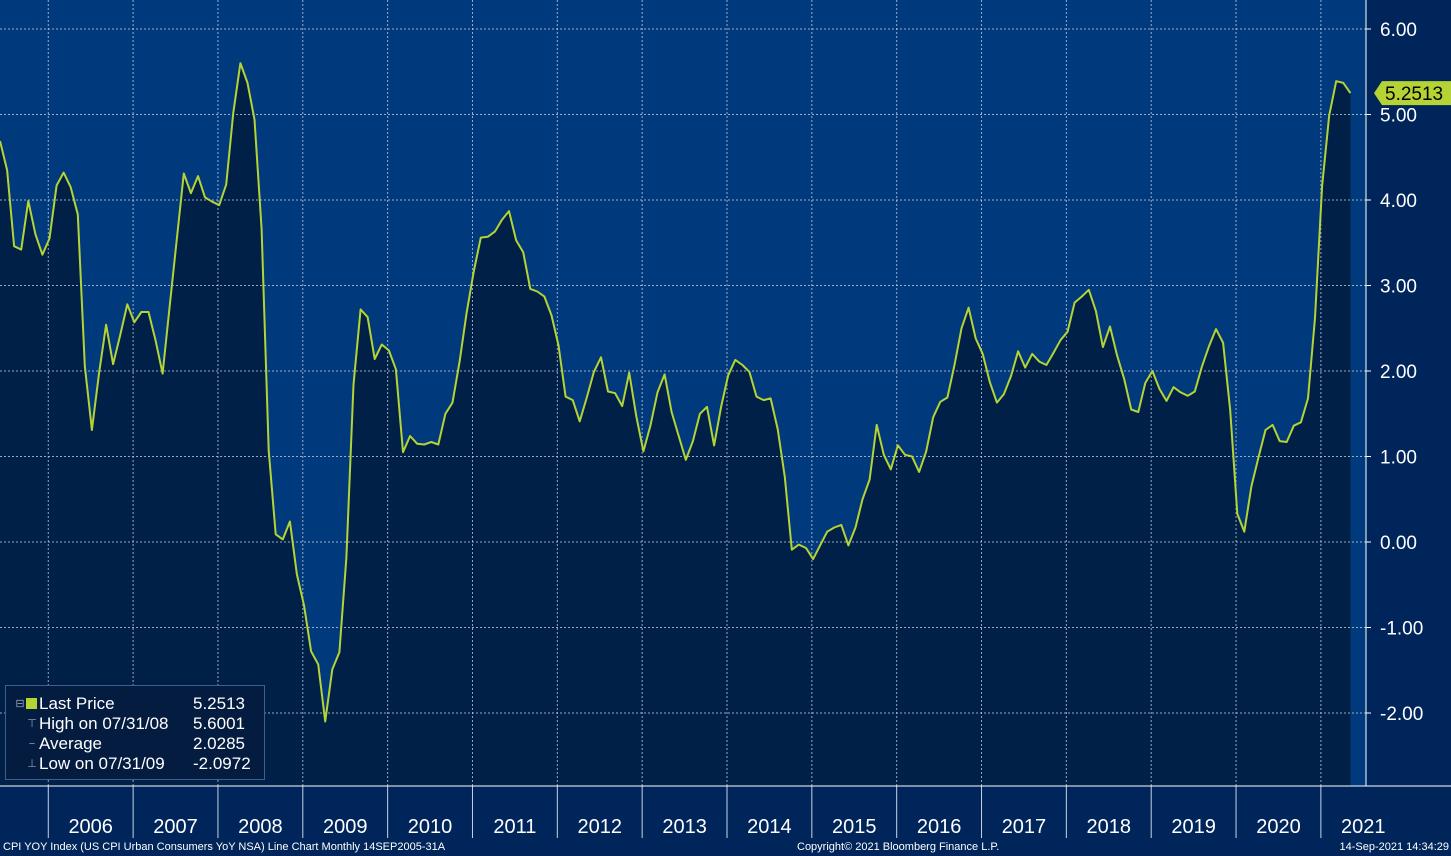 The image size is (1451, 856). Describe the element at coordinates (1109, 827) in the screenshot. I see `x-tick-label: 2018` at that location.